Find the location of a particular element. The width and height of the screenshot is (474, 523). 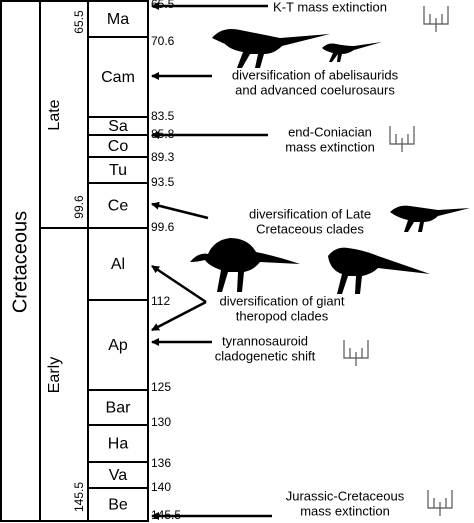

age-label: 140 is located at coordinates (161, 487).